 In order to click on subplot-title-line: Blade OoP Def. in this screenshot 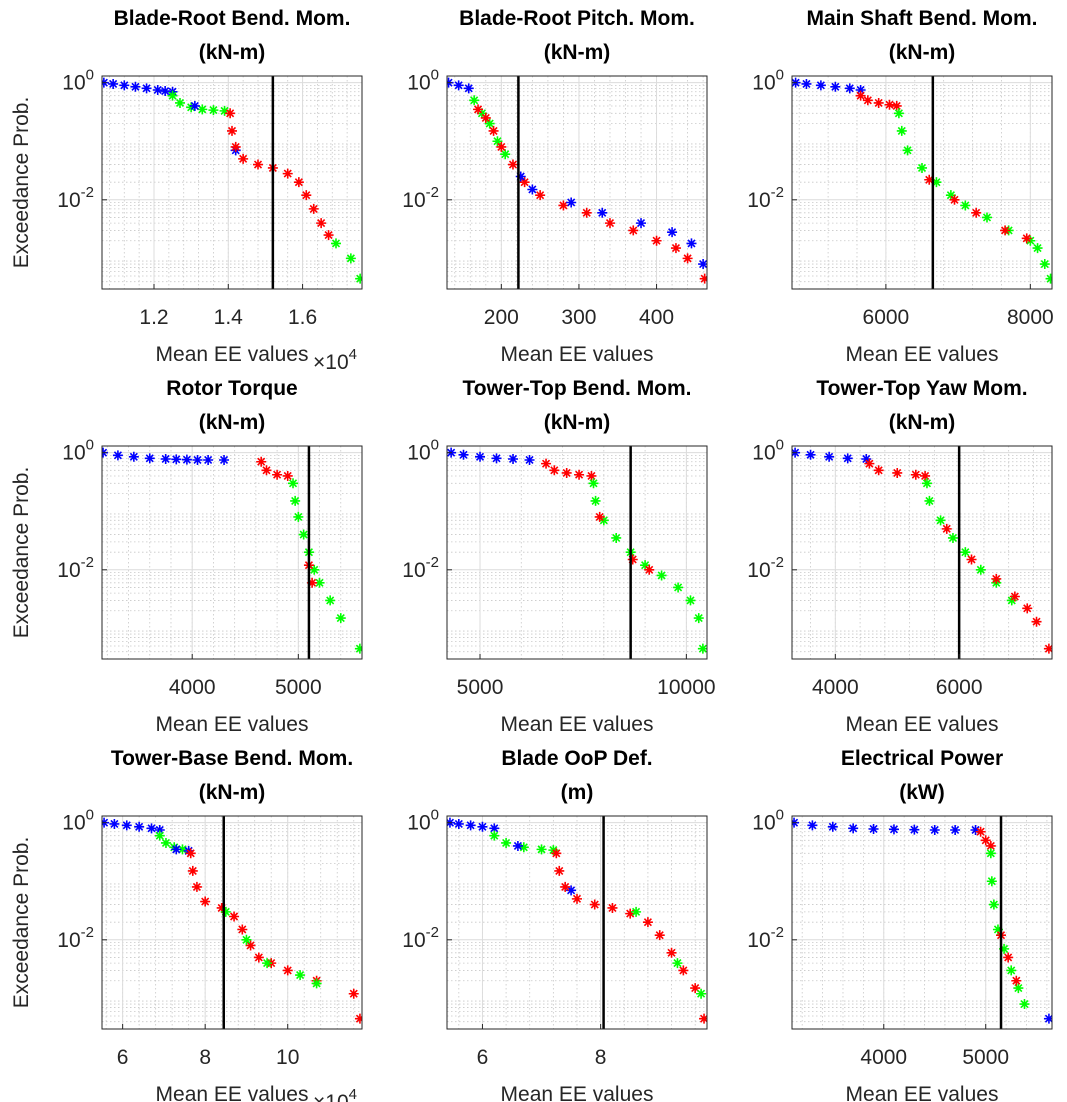, I will do `click(576, 758)`.